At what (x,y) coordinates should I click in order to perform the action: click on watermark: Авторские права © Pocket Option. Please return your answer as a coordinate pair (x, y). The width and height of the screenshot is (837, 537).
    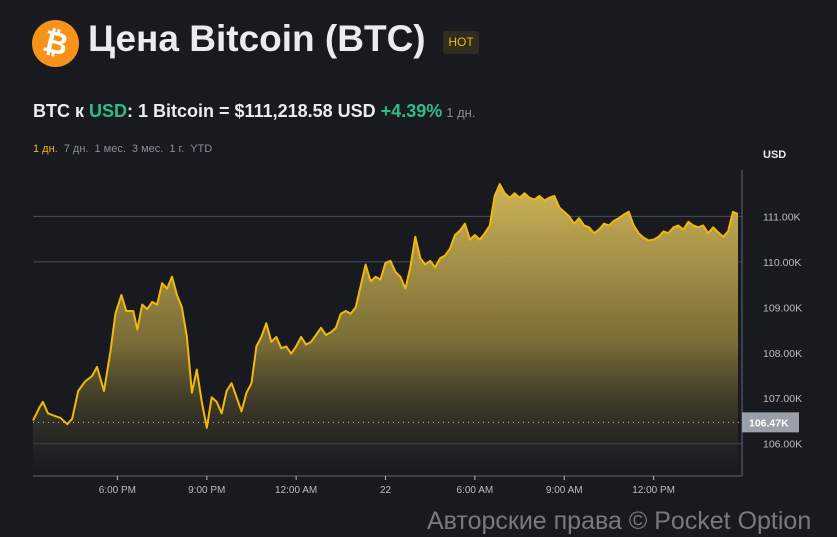
    Looking at the image, I should click on (619, 521).